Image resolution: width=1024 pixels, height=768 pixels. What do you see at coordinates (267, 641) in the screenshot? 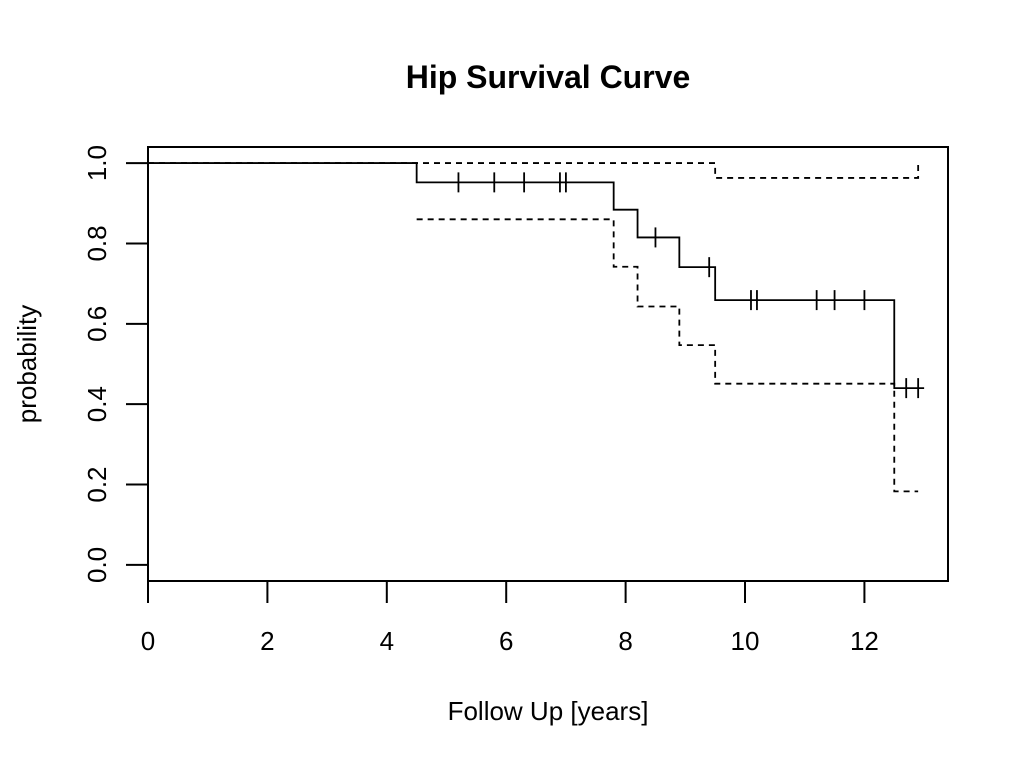
I see `x-tick-label: 2` at bounding box center [267, 641].